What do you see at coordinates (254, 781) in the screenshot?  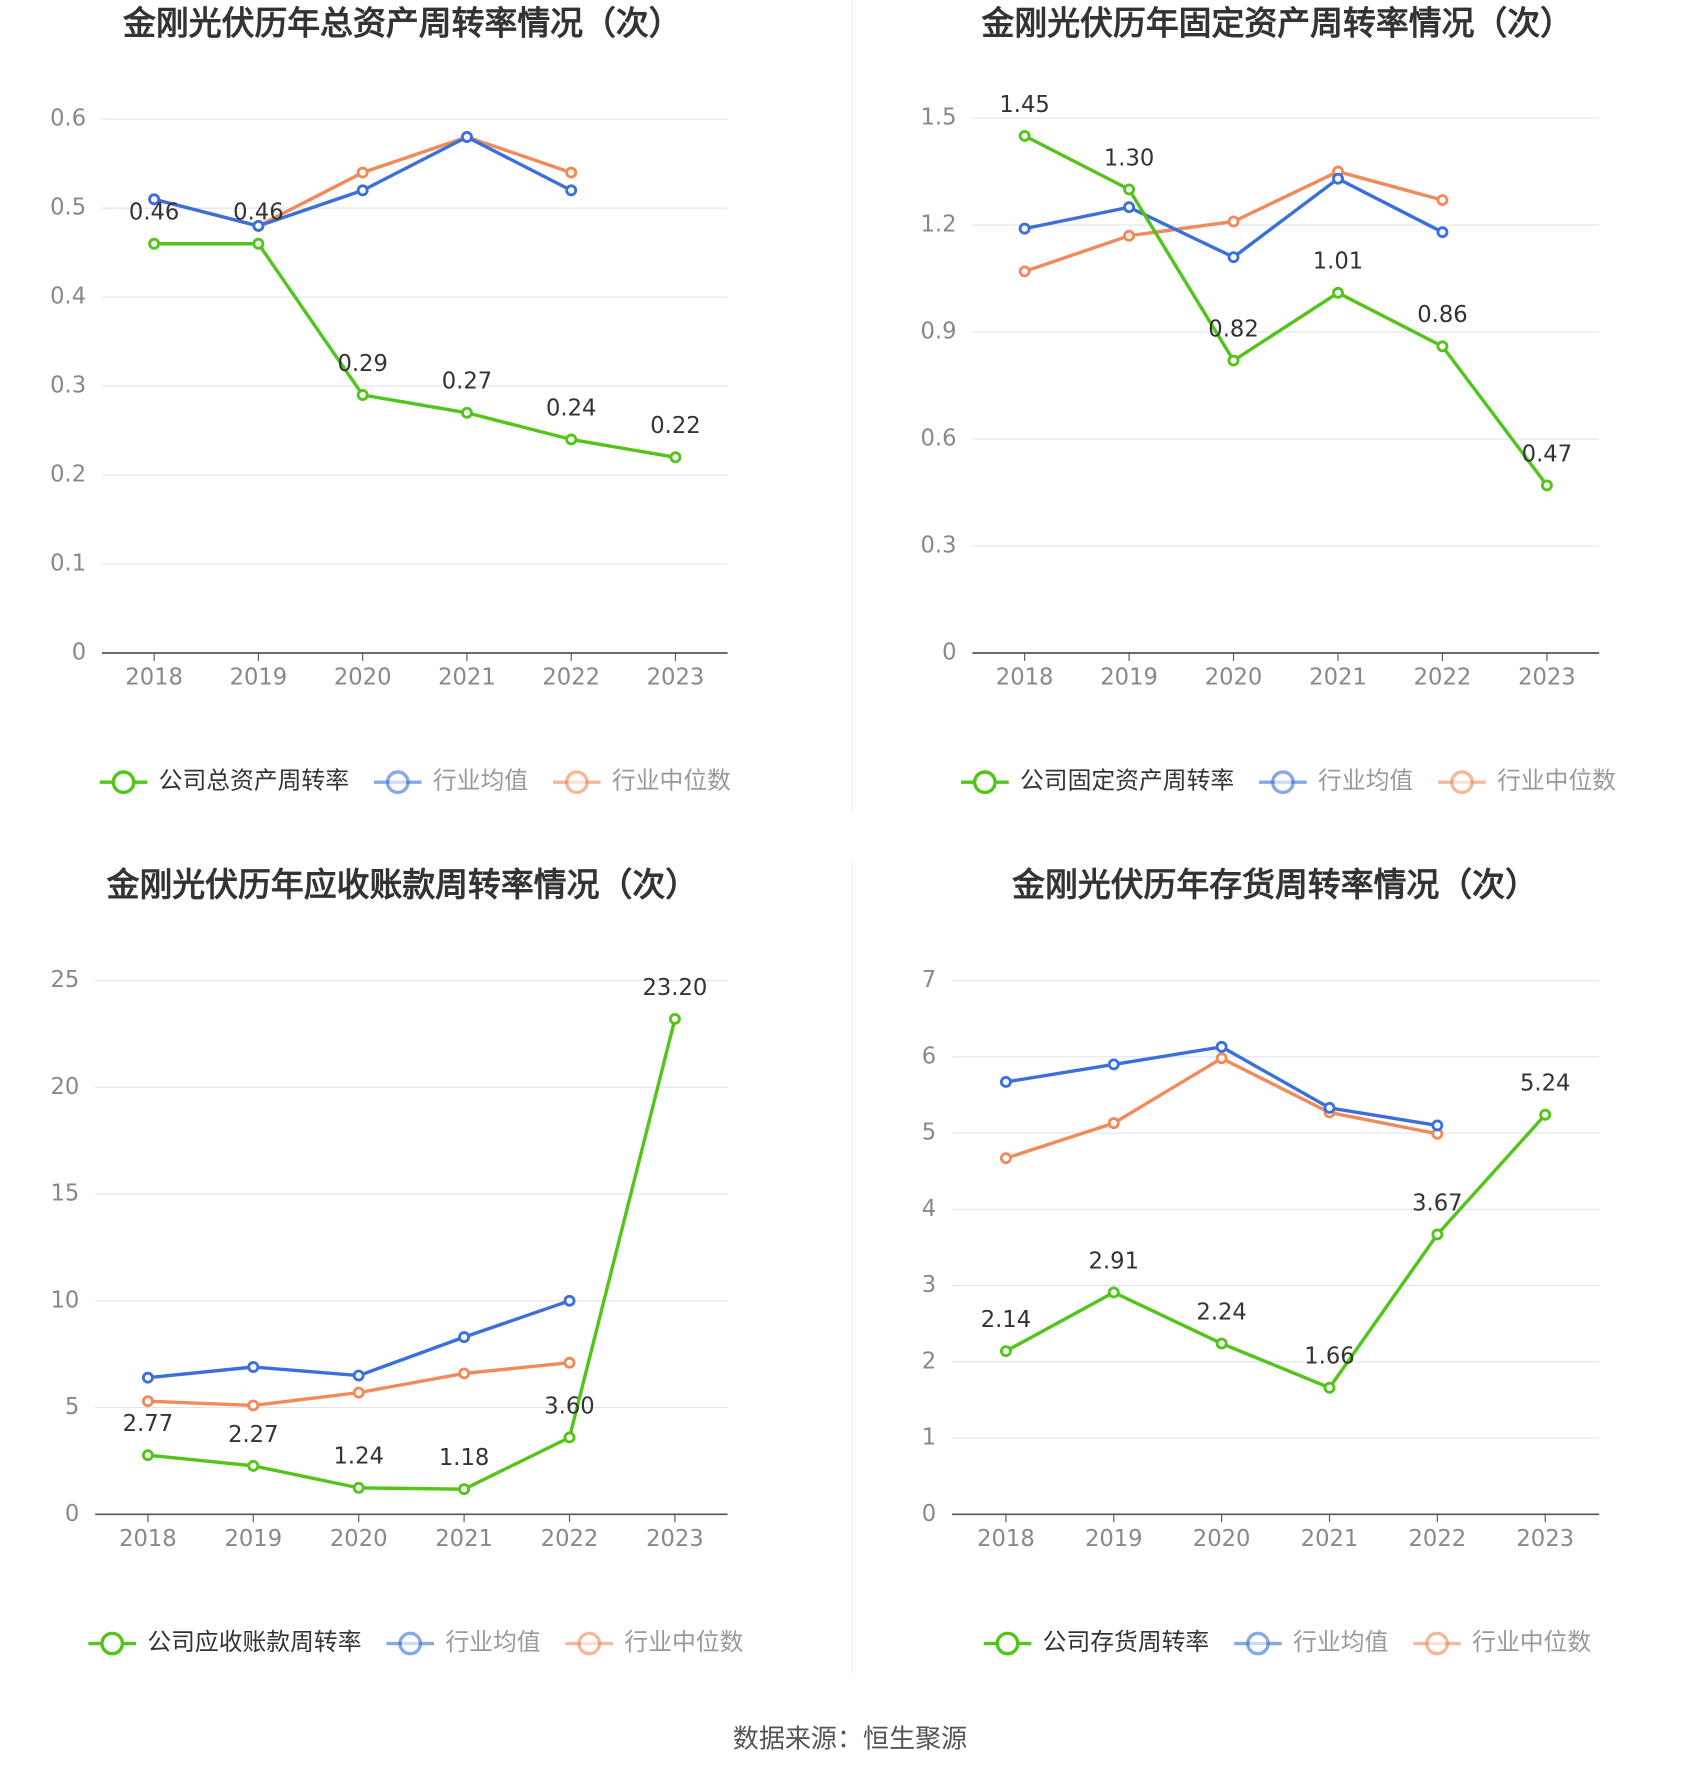 I see `legend-label: 公司总资产周转率` at bounding box center [254, 781].